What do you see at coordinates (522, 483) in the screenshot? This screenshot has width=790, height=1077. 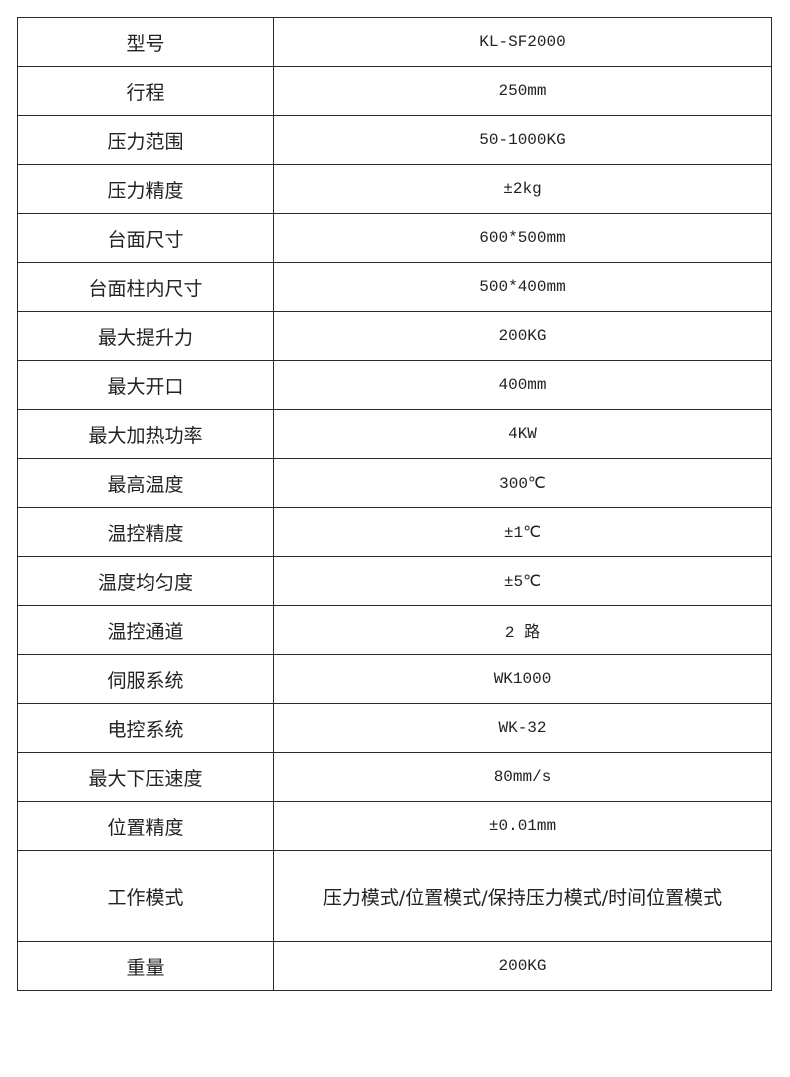 I see `spec-value: 300℃` at bounding box center [522, 483].